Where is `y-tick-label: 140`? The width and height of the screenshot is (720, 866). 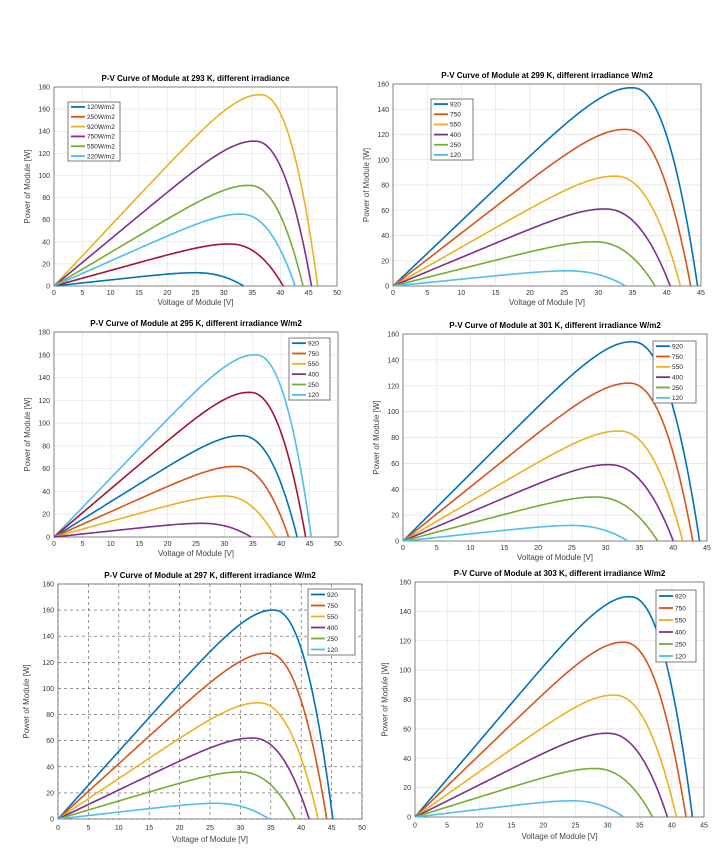 y-tick-label: 140 is located at coordinates (393, 360).